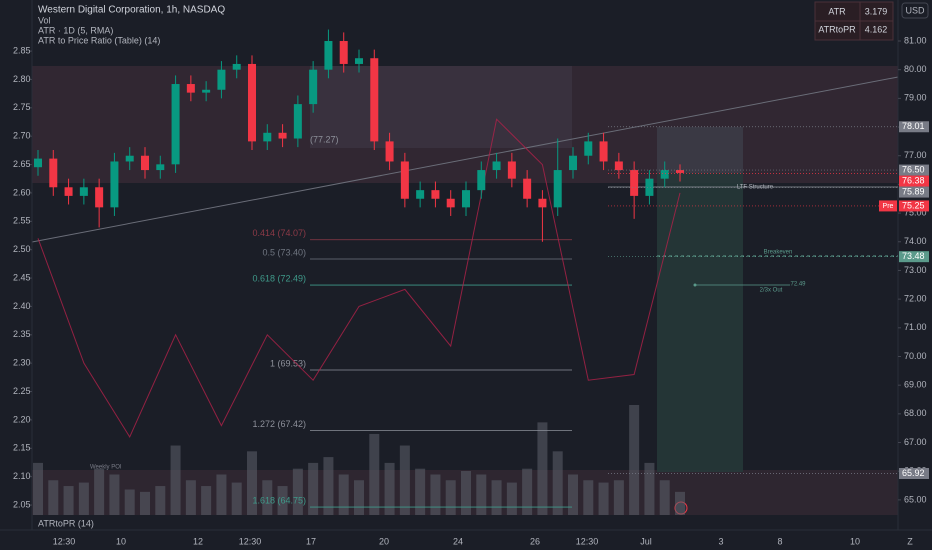 This screenshot has height=550, width=932. What do you see at coordinates (646, 541) in the screenshot?
I see `x-tick-label: Jul` at bounding box center [646, 541].